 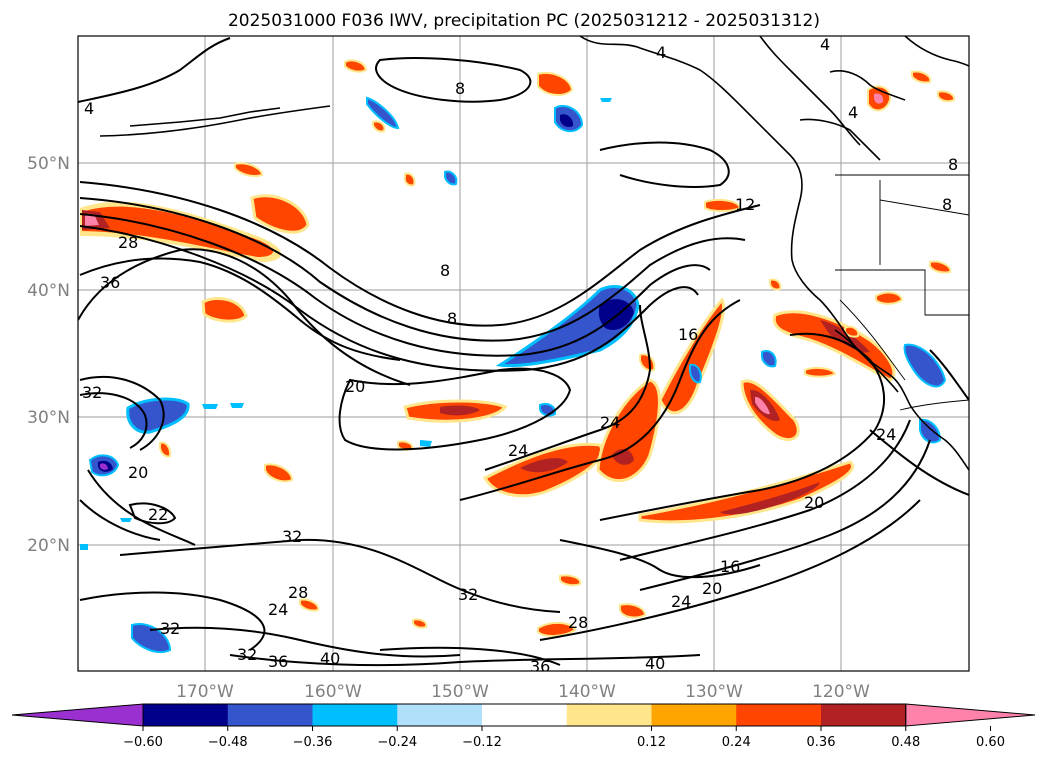 I want to click on precip-cell-170w-38n, so click(x=224, y=310).